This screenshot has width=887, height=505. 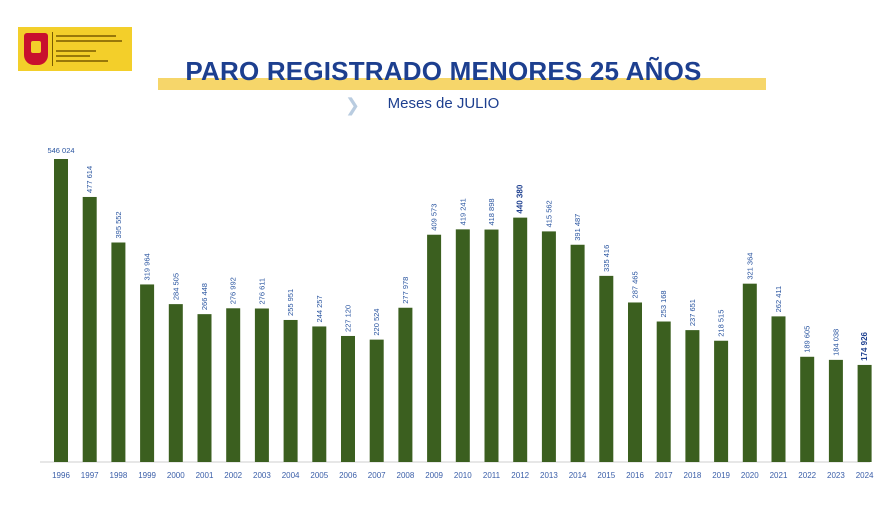 I want to click on x-tick-label-2019: 2019, so click(x=721, y=475).